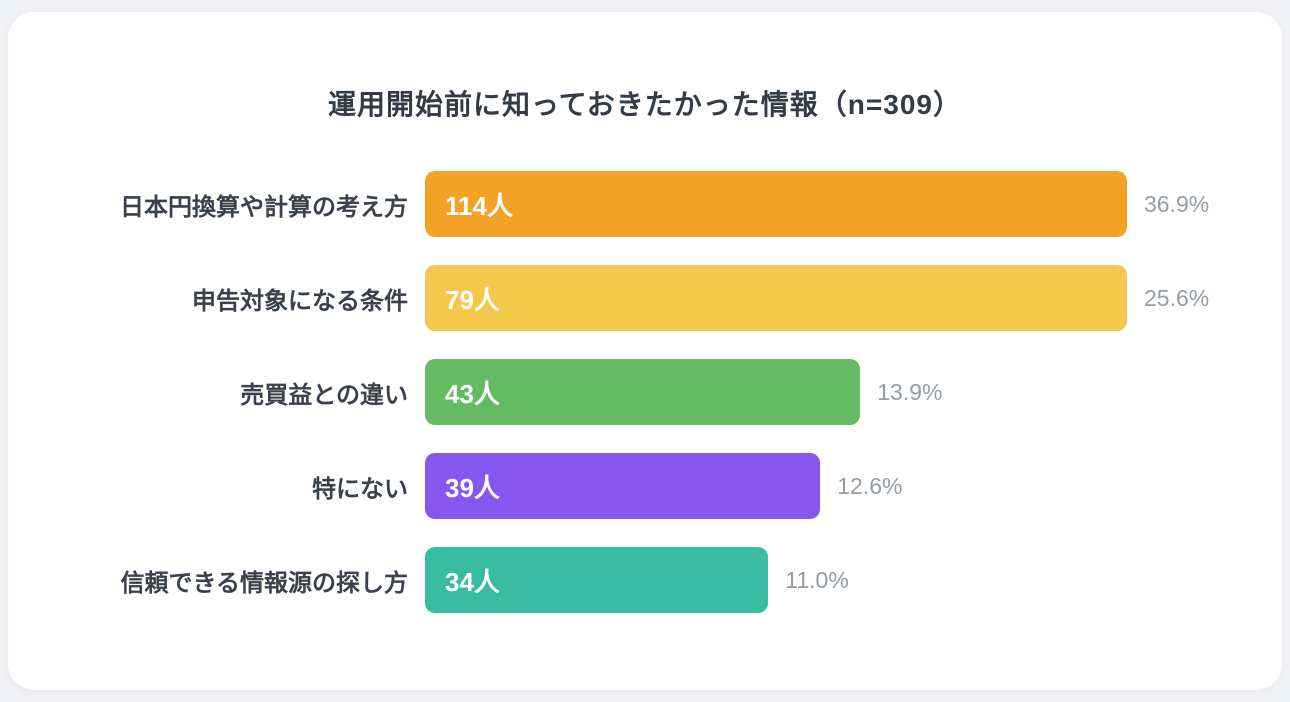 The width and height of the screenshot is (1290, 702). Describe the element at coordinates (264, 207) in the screenshot. I see `category-label: 日本円換算や計算の考え方` at that location.